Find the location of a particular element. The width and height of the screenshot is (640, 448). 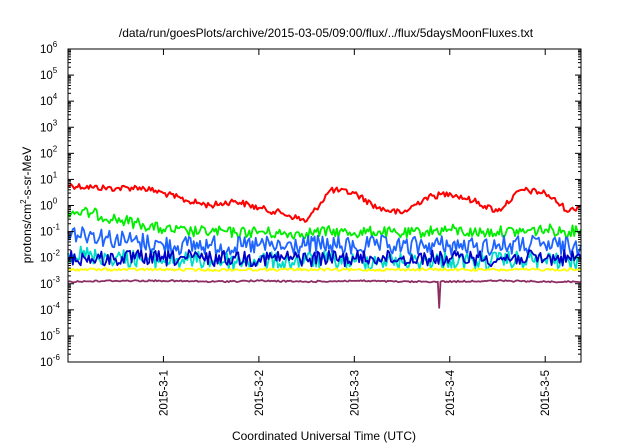

y-tick-label: 10⁻⁵ is located at coordinates (50, 335).